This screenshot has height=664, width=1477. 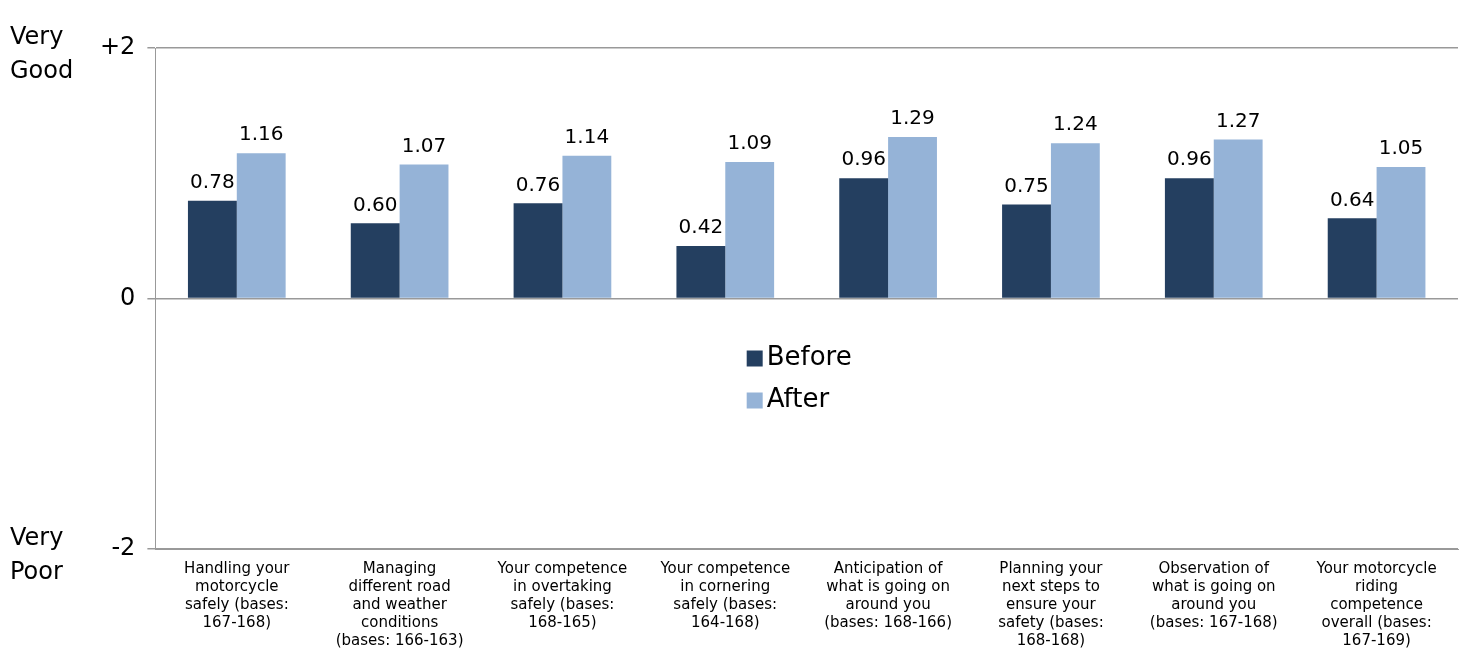 I want to click on data-label: 1.27, so click(x=1238, y=119).